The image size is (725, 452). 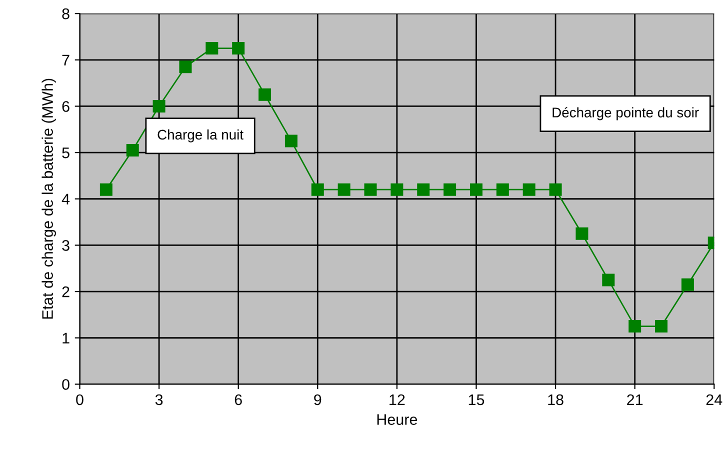 I want to click on x-tick-label: 6, so click(x=238, y=400).